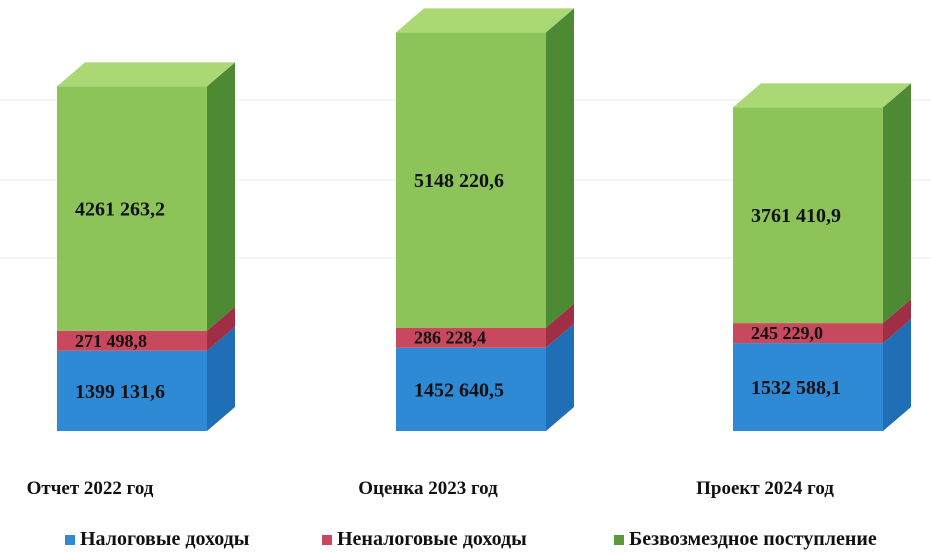  I want to click on category-label-2: Проект 2024 год, so click(765, 488).